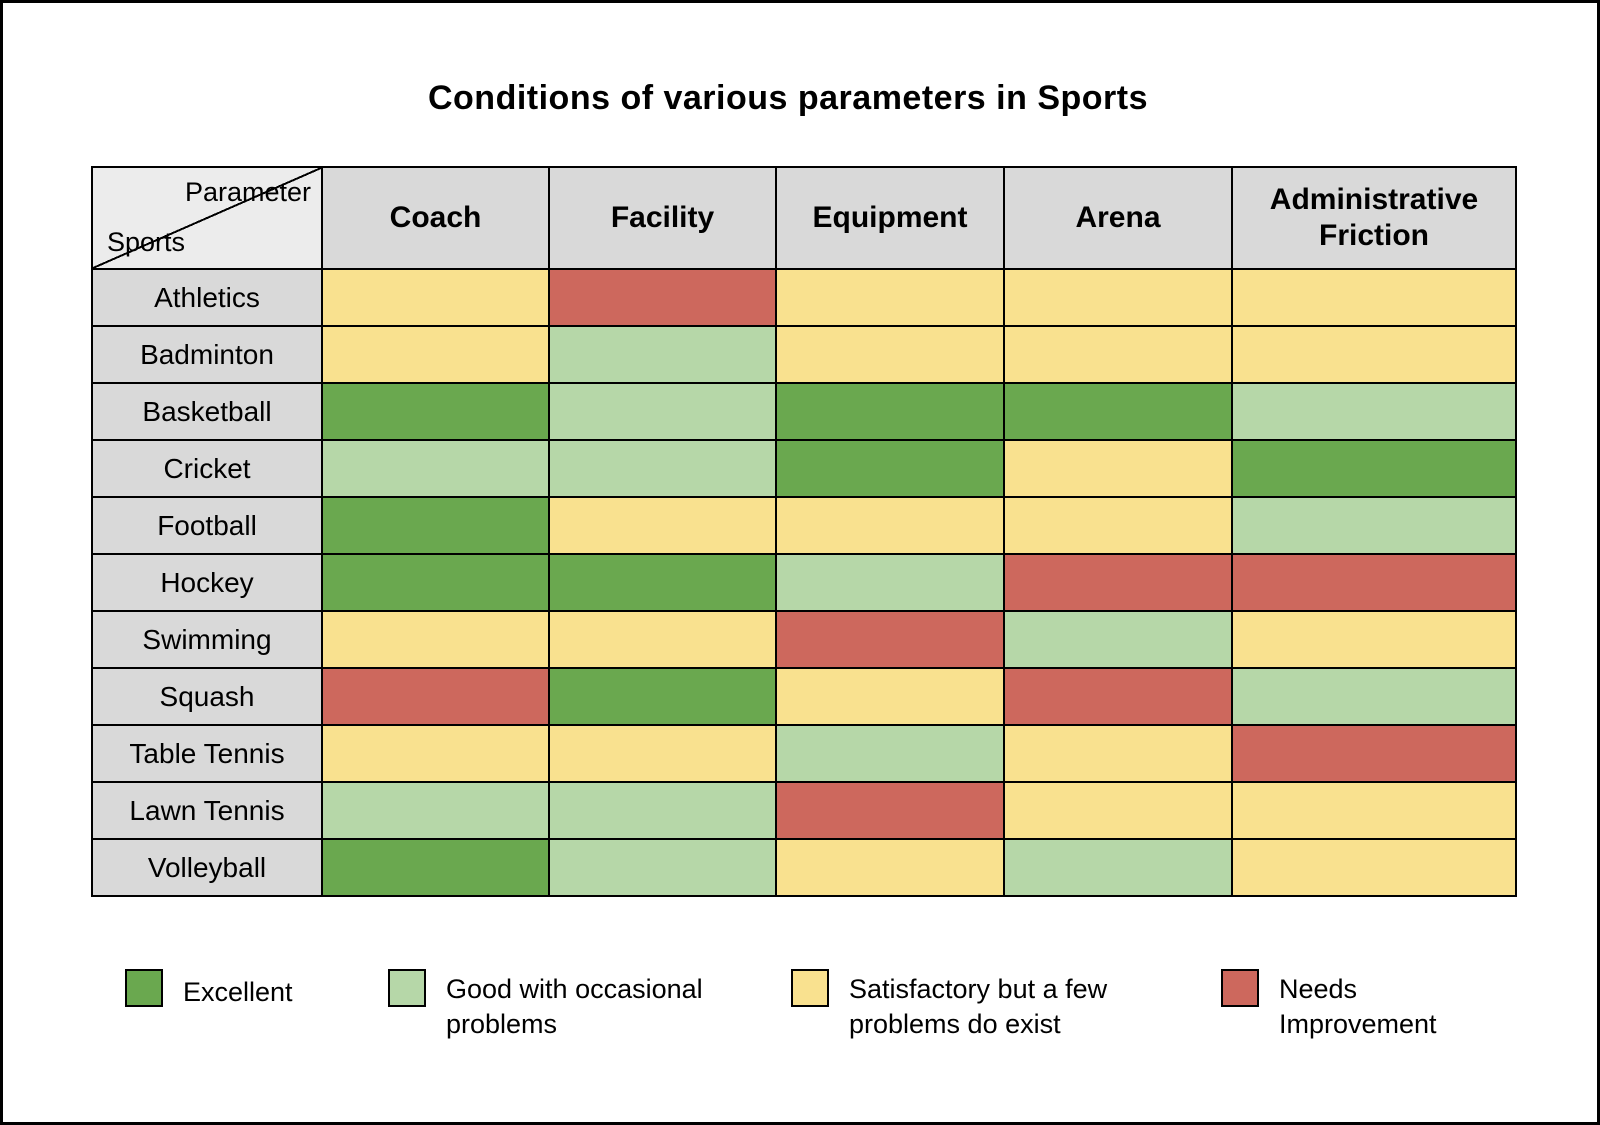 This screenshot has height=1125, width=1600. What do you see at coordinates (1118, 639) in the screenshot?
I see `condition-cell-swimming-arena` at bounding box center [1118, 639].